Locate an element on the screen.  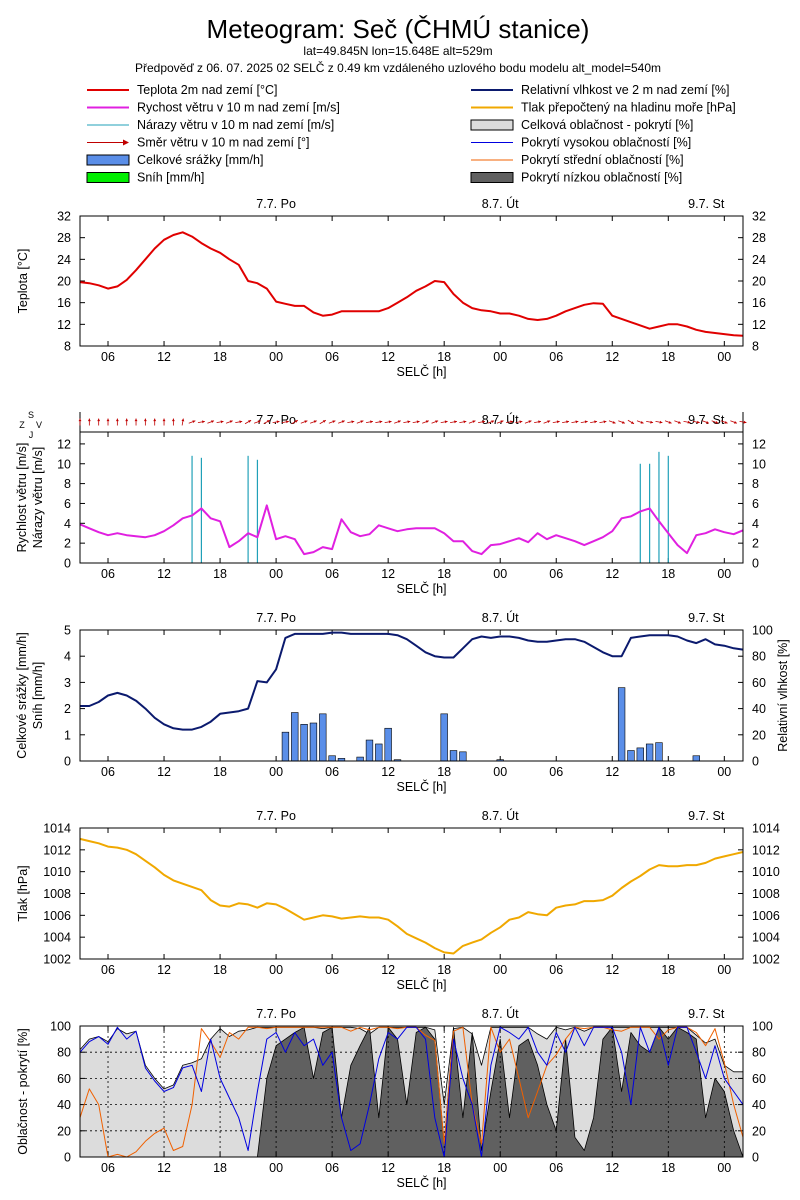
yaxis-label-0: Teplota [°C] is located at coordinates (23, 281).